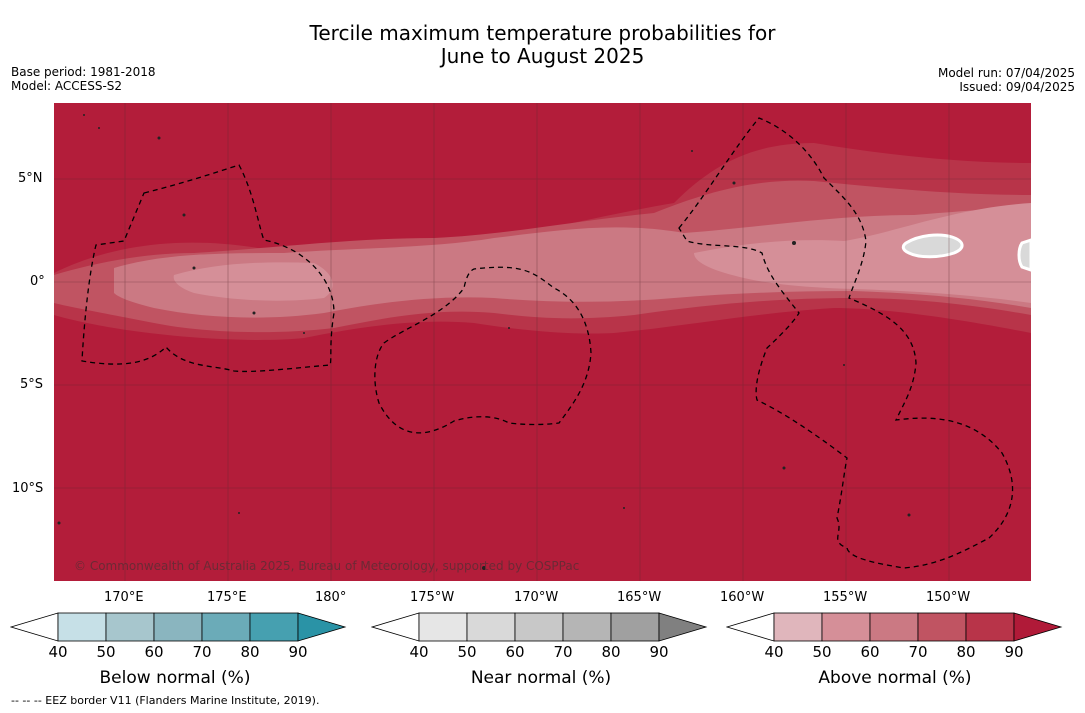  Describe the element at coordinates (742, 597) in the screenshot. I see `lon-label-160w: 160°W` at that location.